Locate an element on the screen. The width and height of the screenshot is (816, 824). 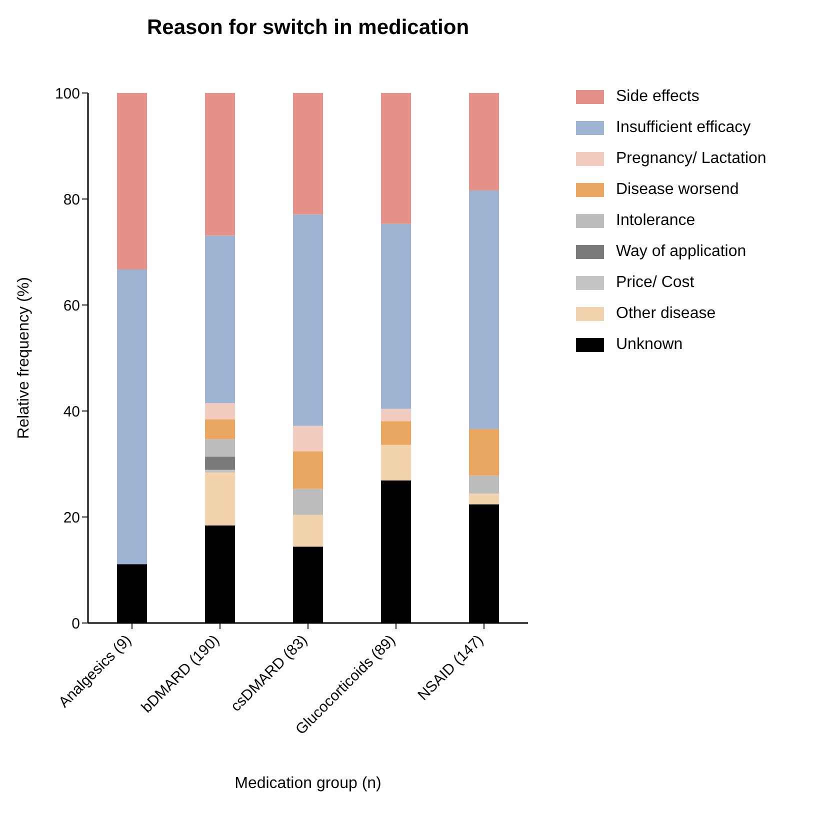
y-tick-label: 100 is located at coordinates (67, 93).